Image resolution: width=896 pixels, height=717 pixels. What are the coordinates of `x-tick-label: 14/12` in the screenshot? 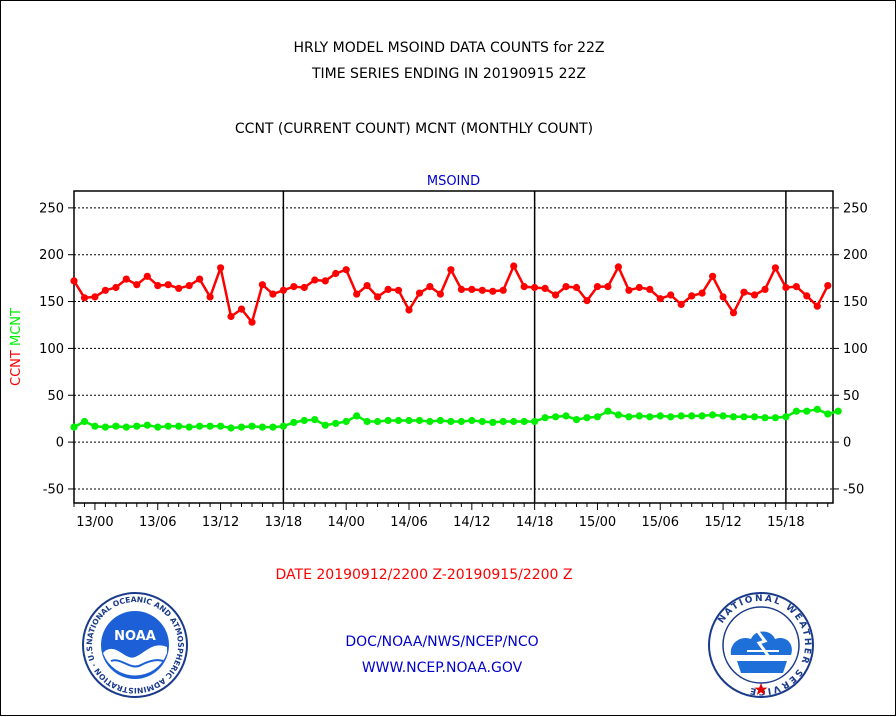 It's located at (471, 522).